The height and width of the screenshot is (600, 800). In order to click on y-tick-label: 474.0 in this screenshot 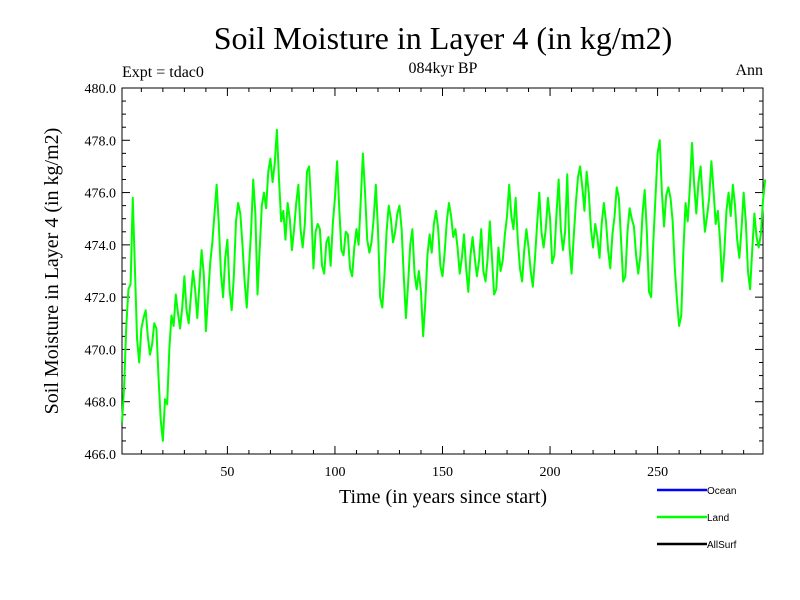, I will do `click(101, 246)`.